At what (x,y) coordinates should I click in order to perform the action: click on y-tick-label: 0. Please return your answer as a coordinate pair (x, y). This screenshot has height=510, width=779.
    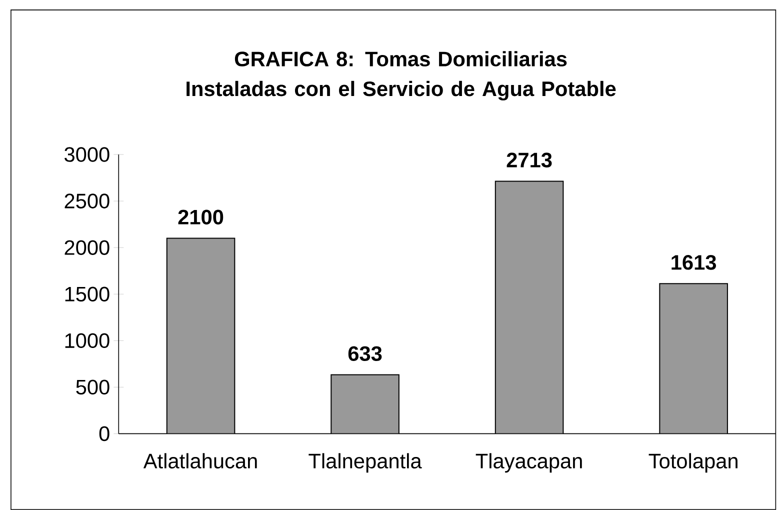
    Looking at the image, I should click on (104, 433).